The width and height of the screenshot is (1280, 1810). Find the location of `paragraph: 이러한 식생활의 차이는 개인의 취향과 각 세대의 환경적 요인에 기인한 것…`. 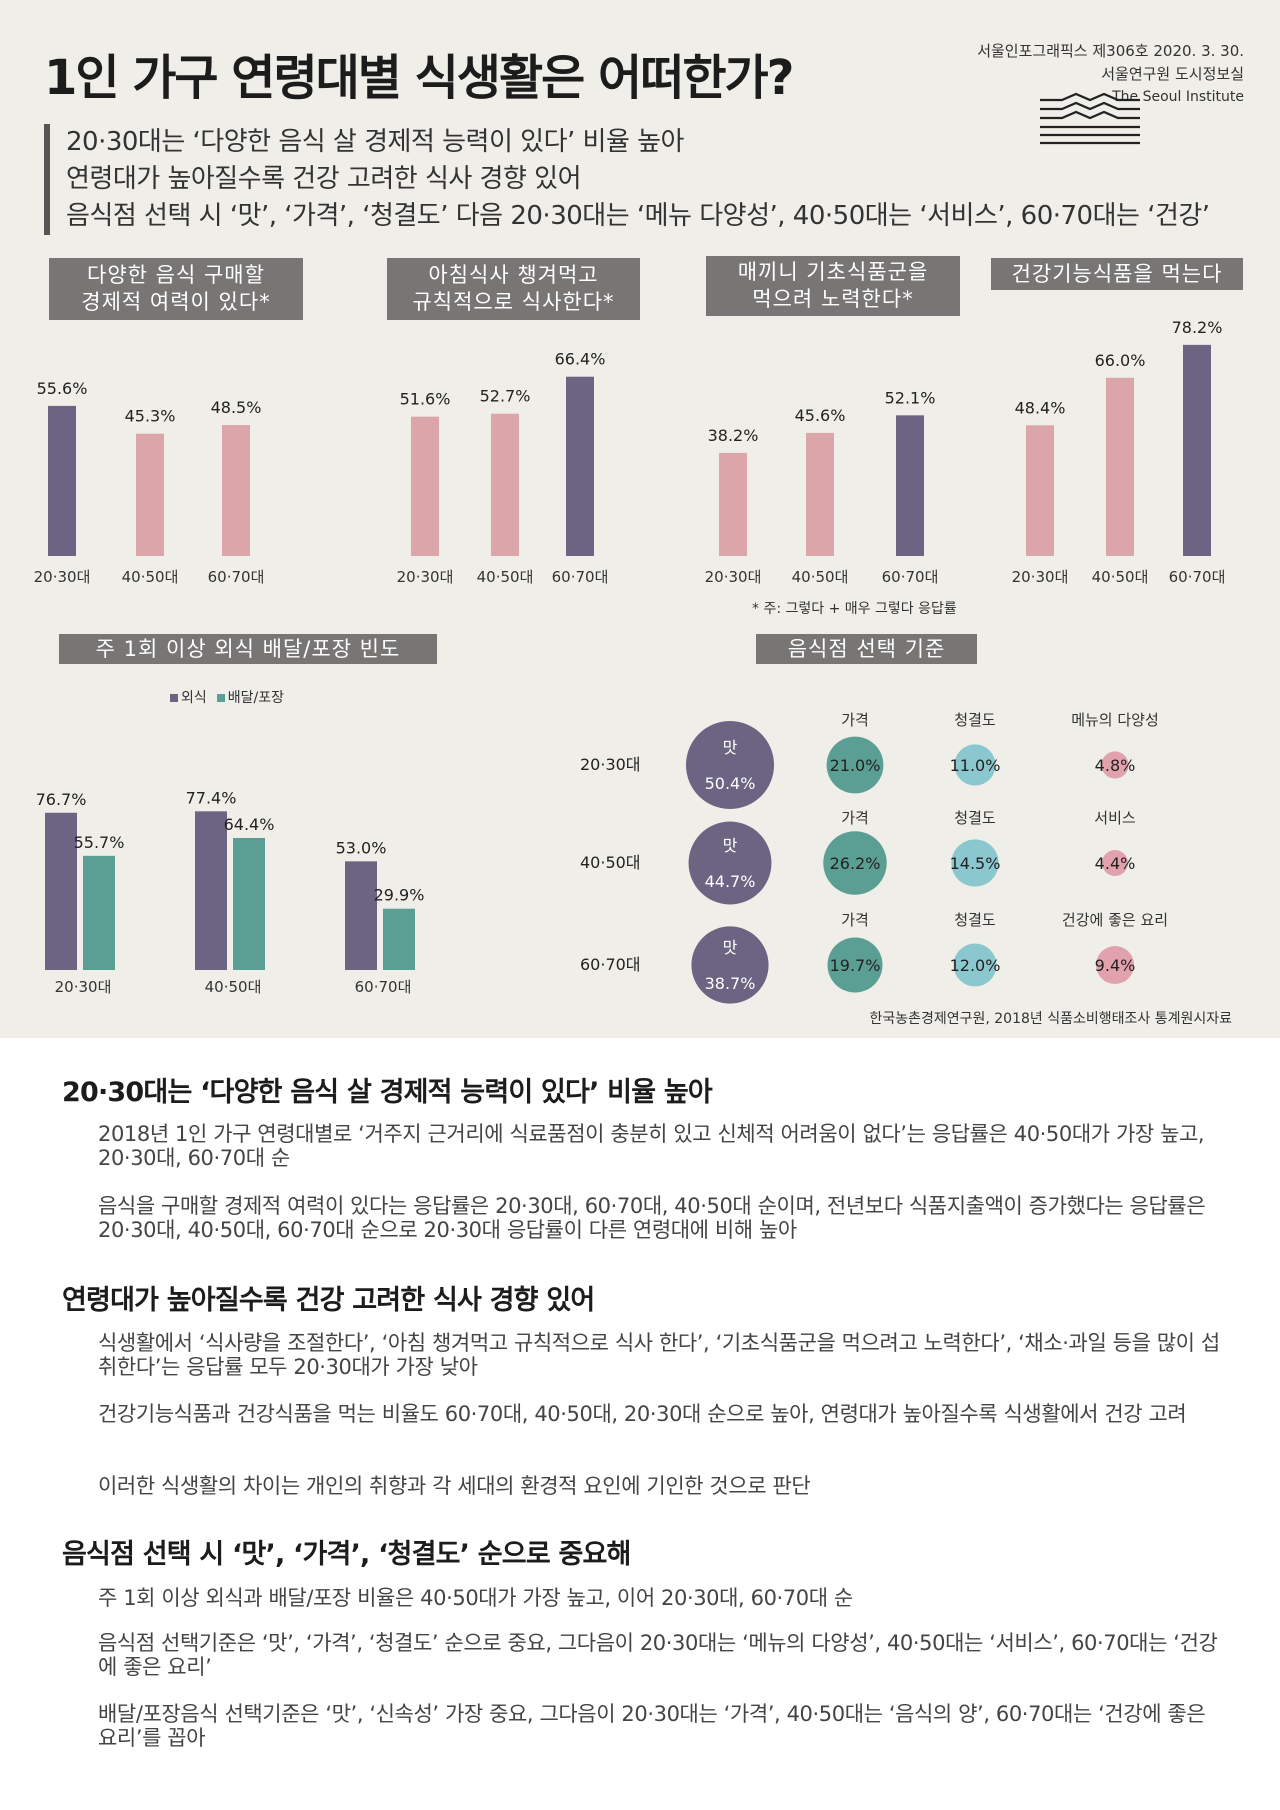

paragraph: 이러한 식생활의 차이는 개인의 취향과 각 세대의 환경적 요인에 기인한 것… is located at coordinates (454, 1486).